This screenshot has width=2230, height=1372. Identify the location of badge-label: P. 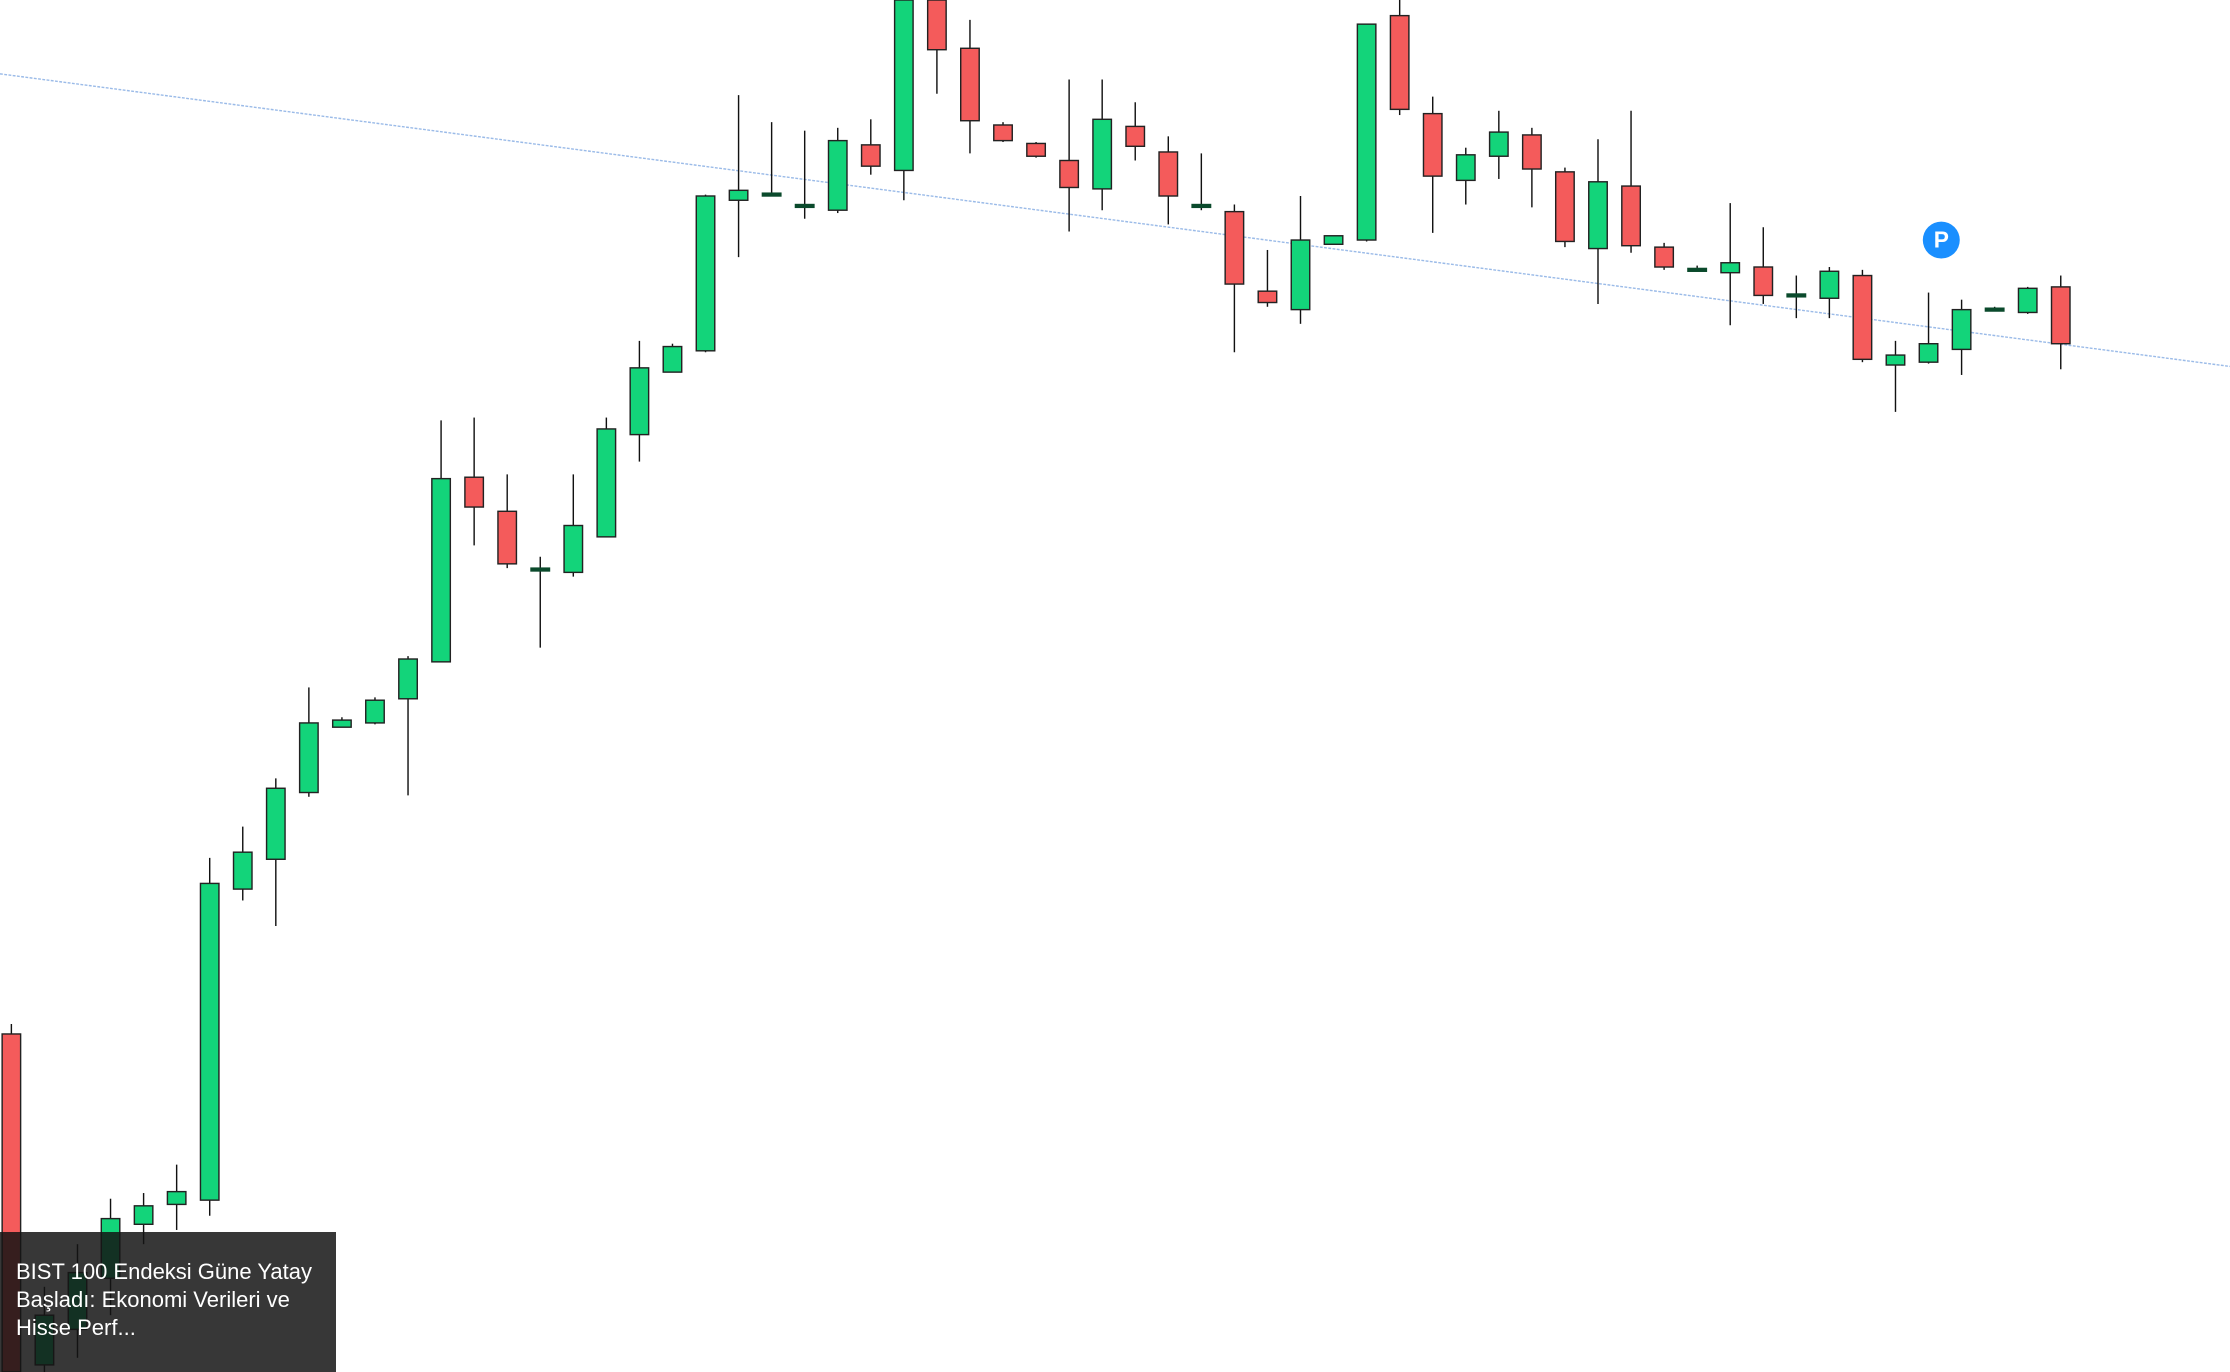
(1941, 239).